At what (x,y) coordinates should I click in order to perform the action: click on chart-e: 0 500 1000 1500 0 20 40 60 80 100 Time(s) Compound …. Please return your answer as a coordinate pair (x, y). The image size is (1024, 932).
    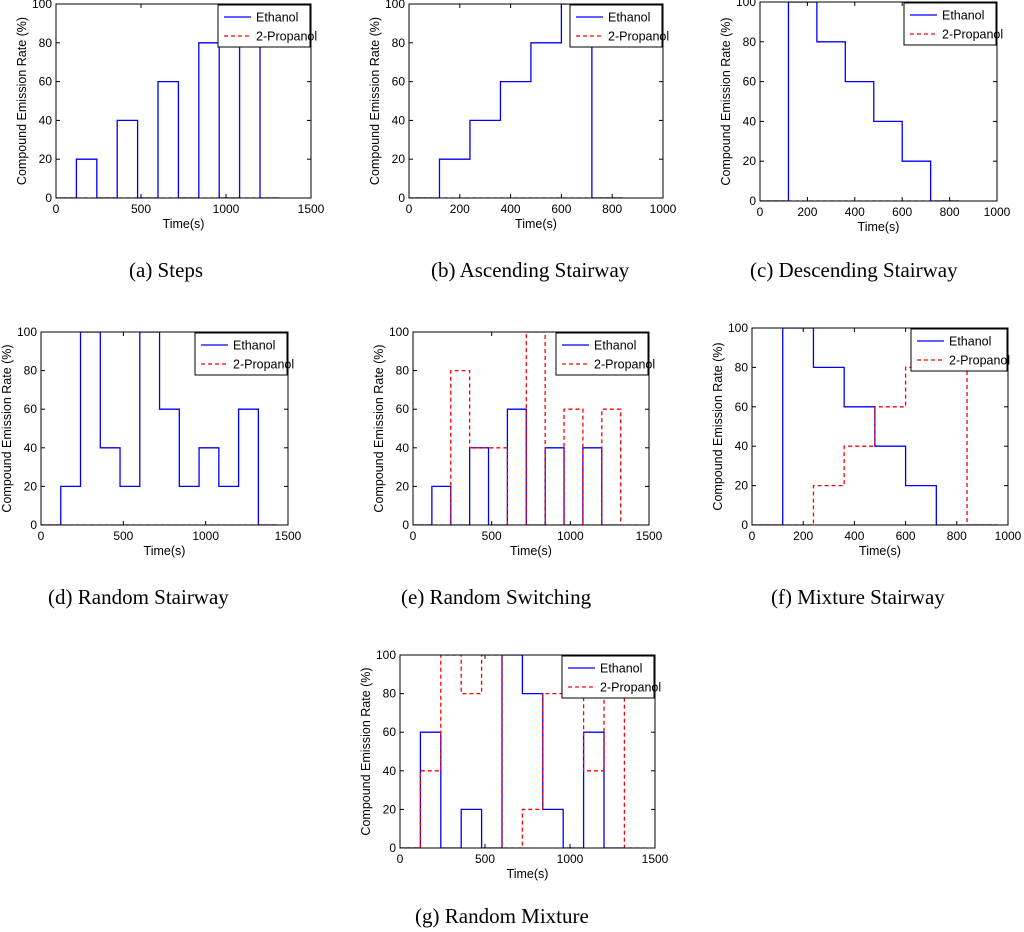
    Looking at the image, I should click on (517, 441).